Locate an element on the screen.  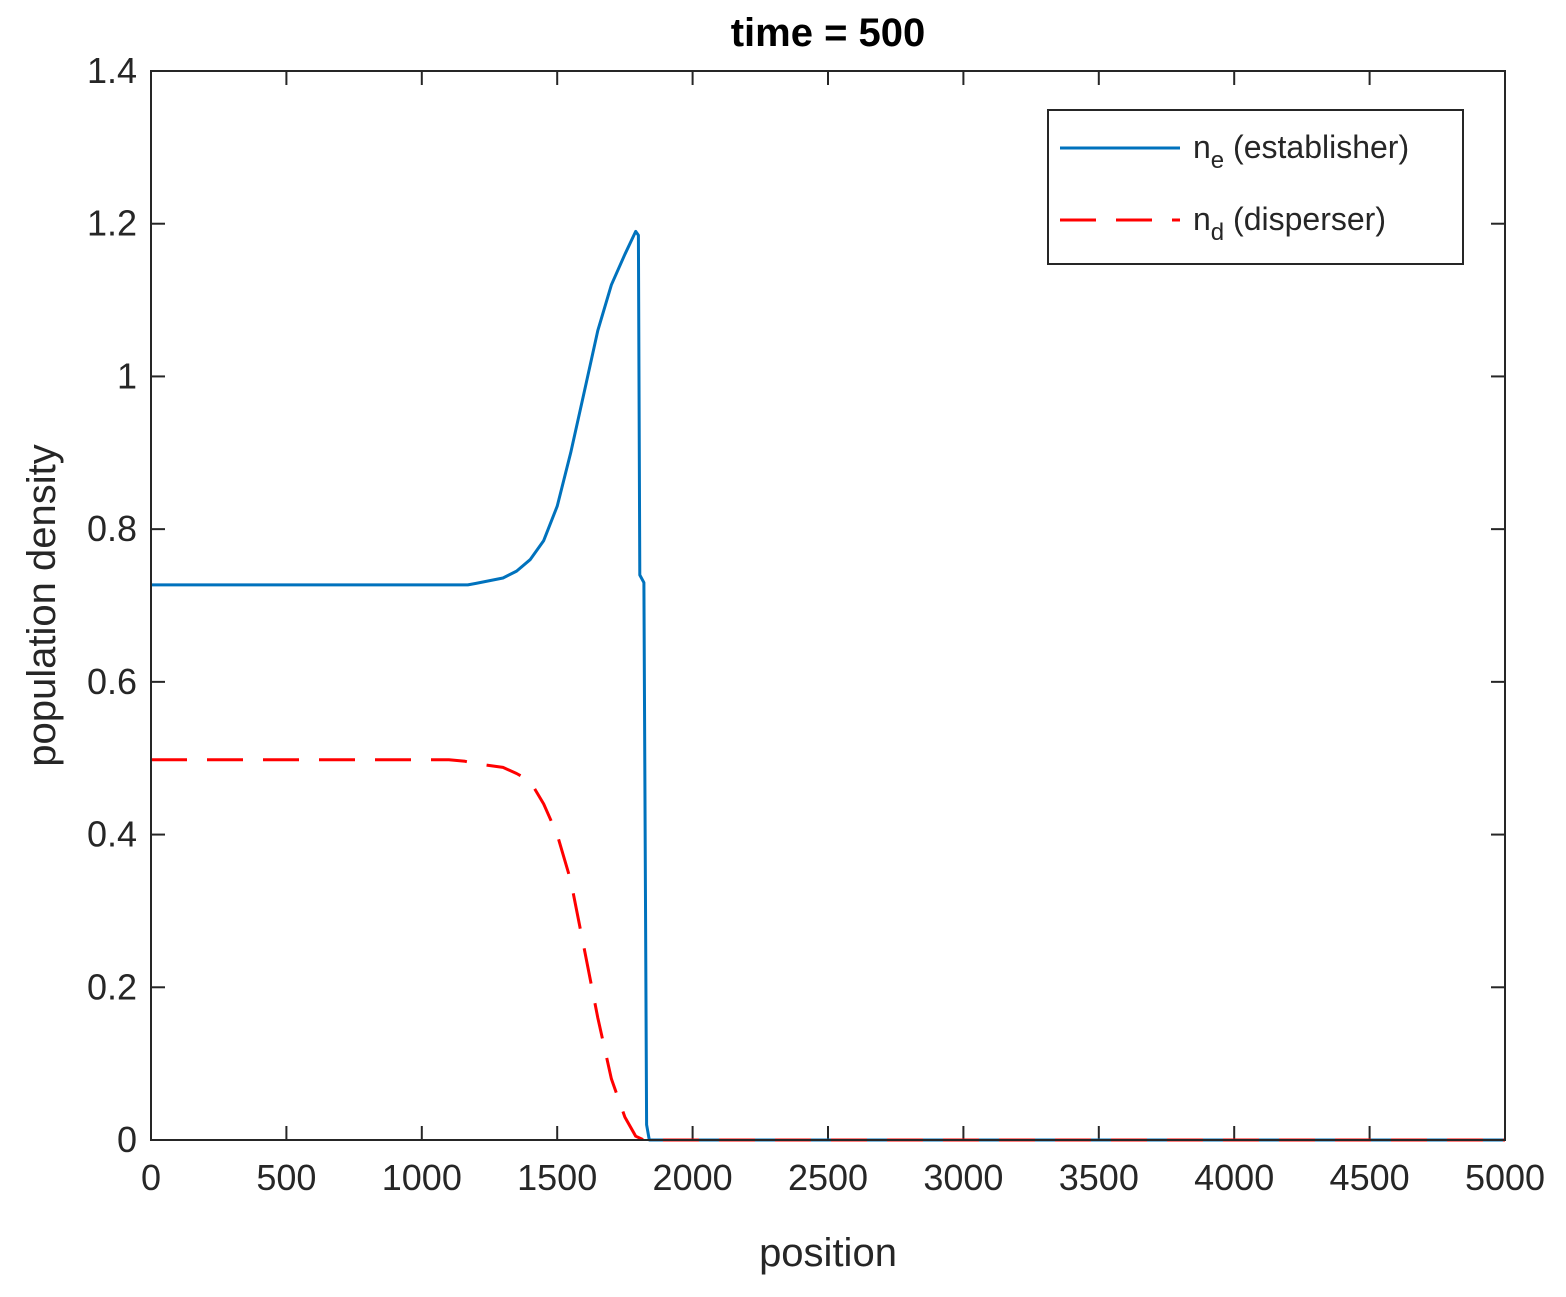
legend-label-e: ne (establisher) is located at coordinates (1301, 151).